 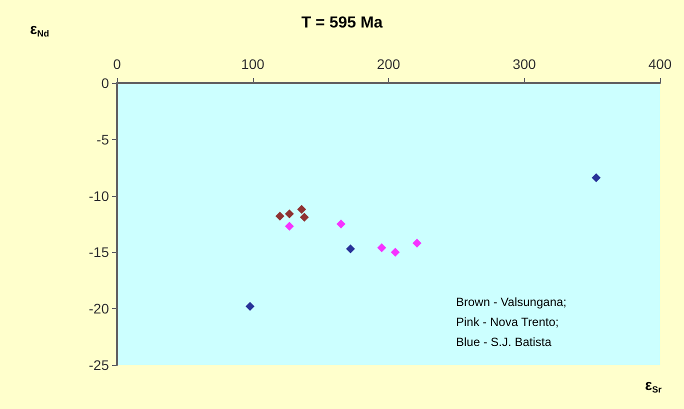 What do you see at coordinates (105, 83) in the screenshot?
I see `y-tick-label: 0` at bounding box center [105, 83].